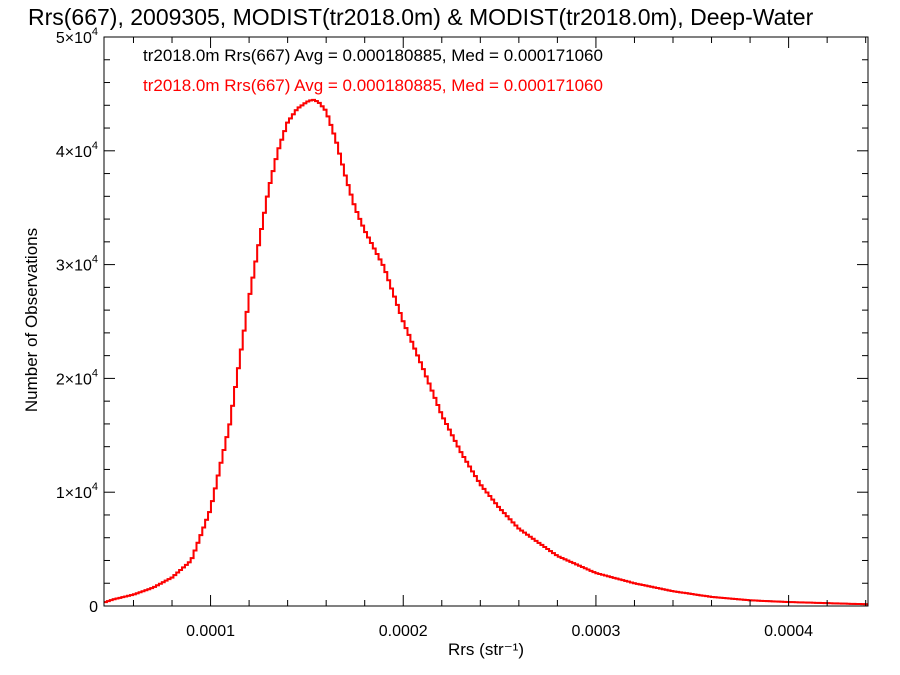  Describe the element at coordinates (486, 649) in the screenshot. I see `x-axis-title: Rrs (str⁻¹)` at that location.